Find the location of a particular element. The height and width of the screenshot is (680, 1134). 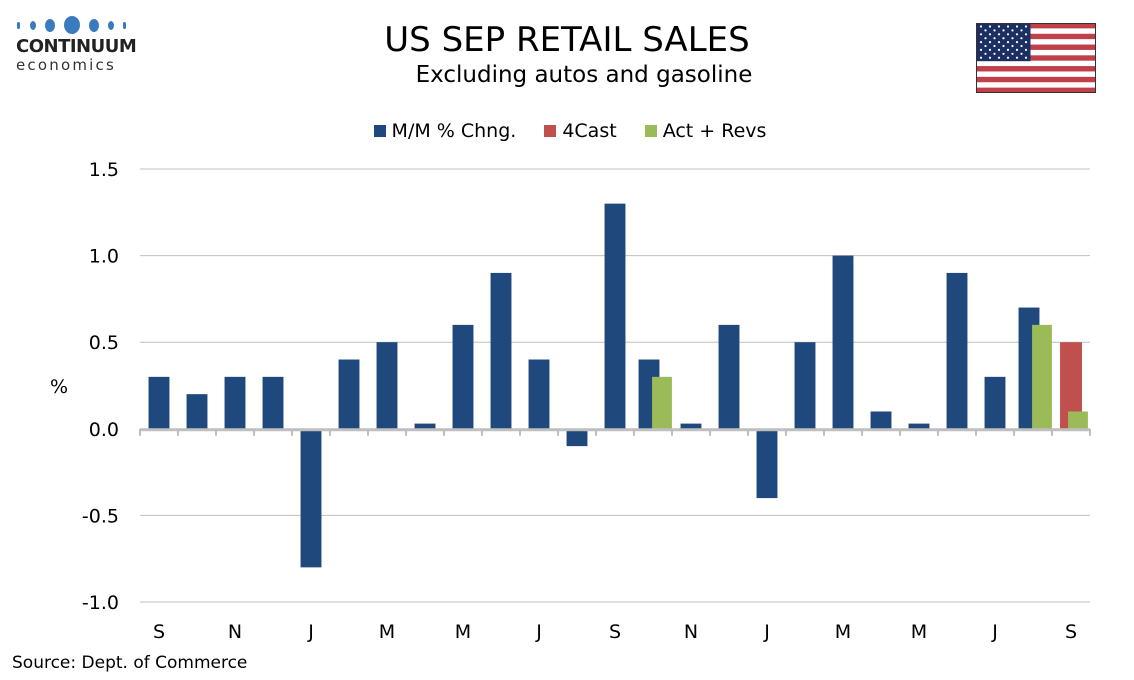

y-tick-label: 0.0 is located at coordinates (104, 430).